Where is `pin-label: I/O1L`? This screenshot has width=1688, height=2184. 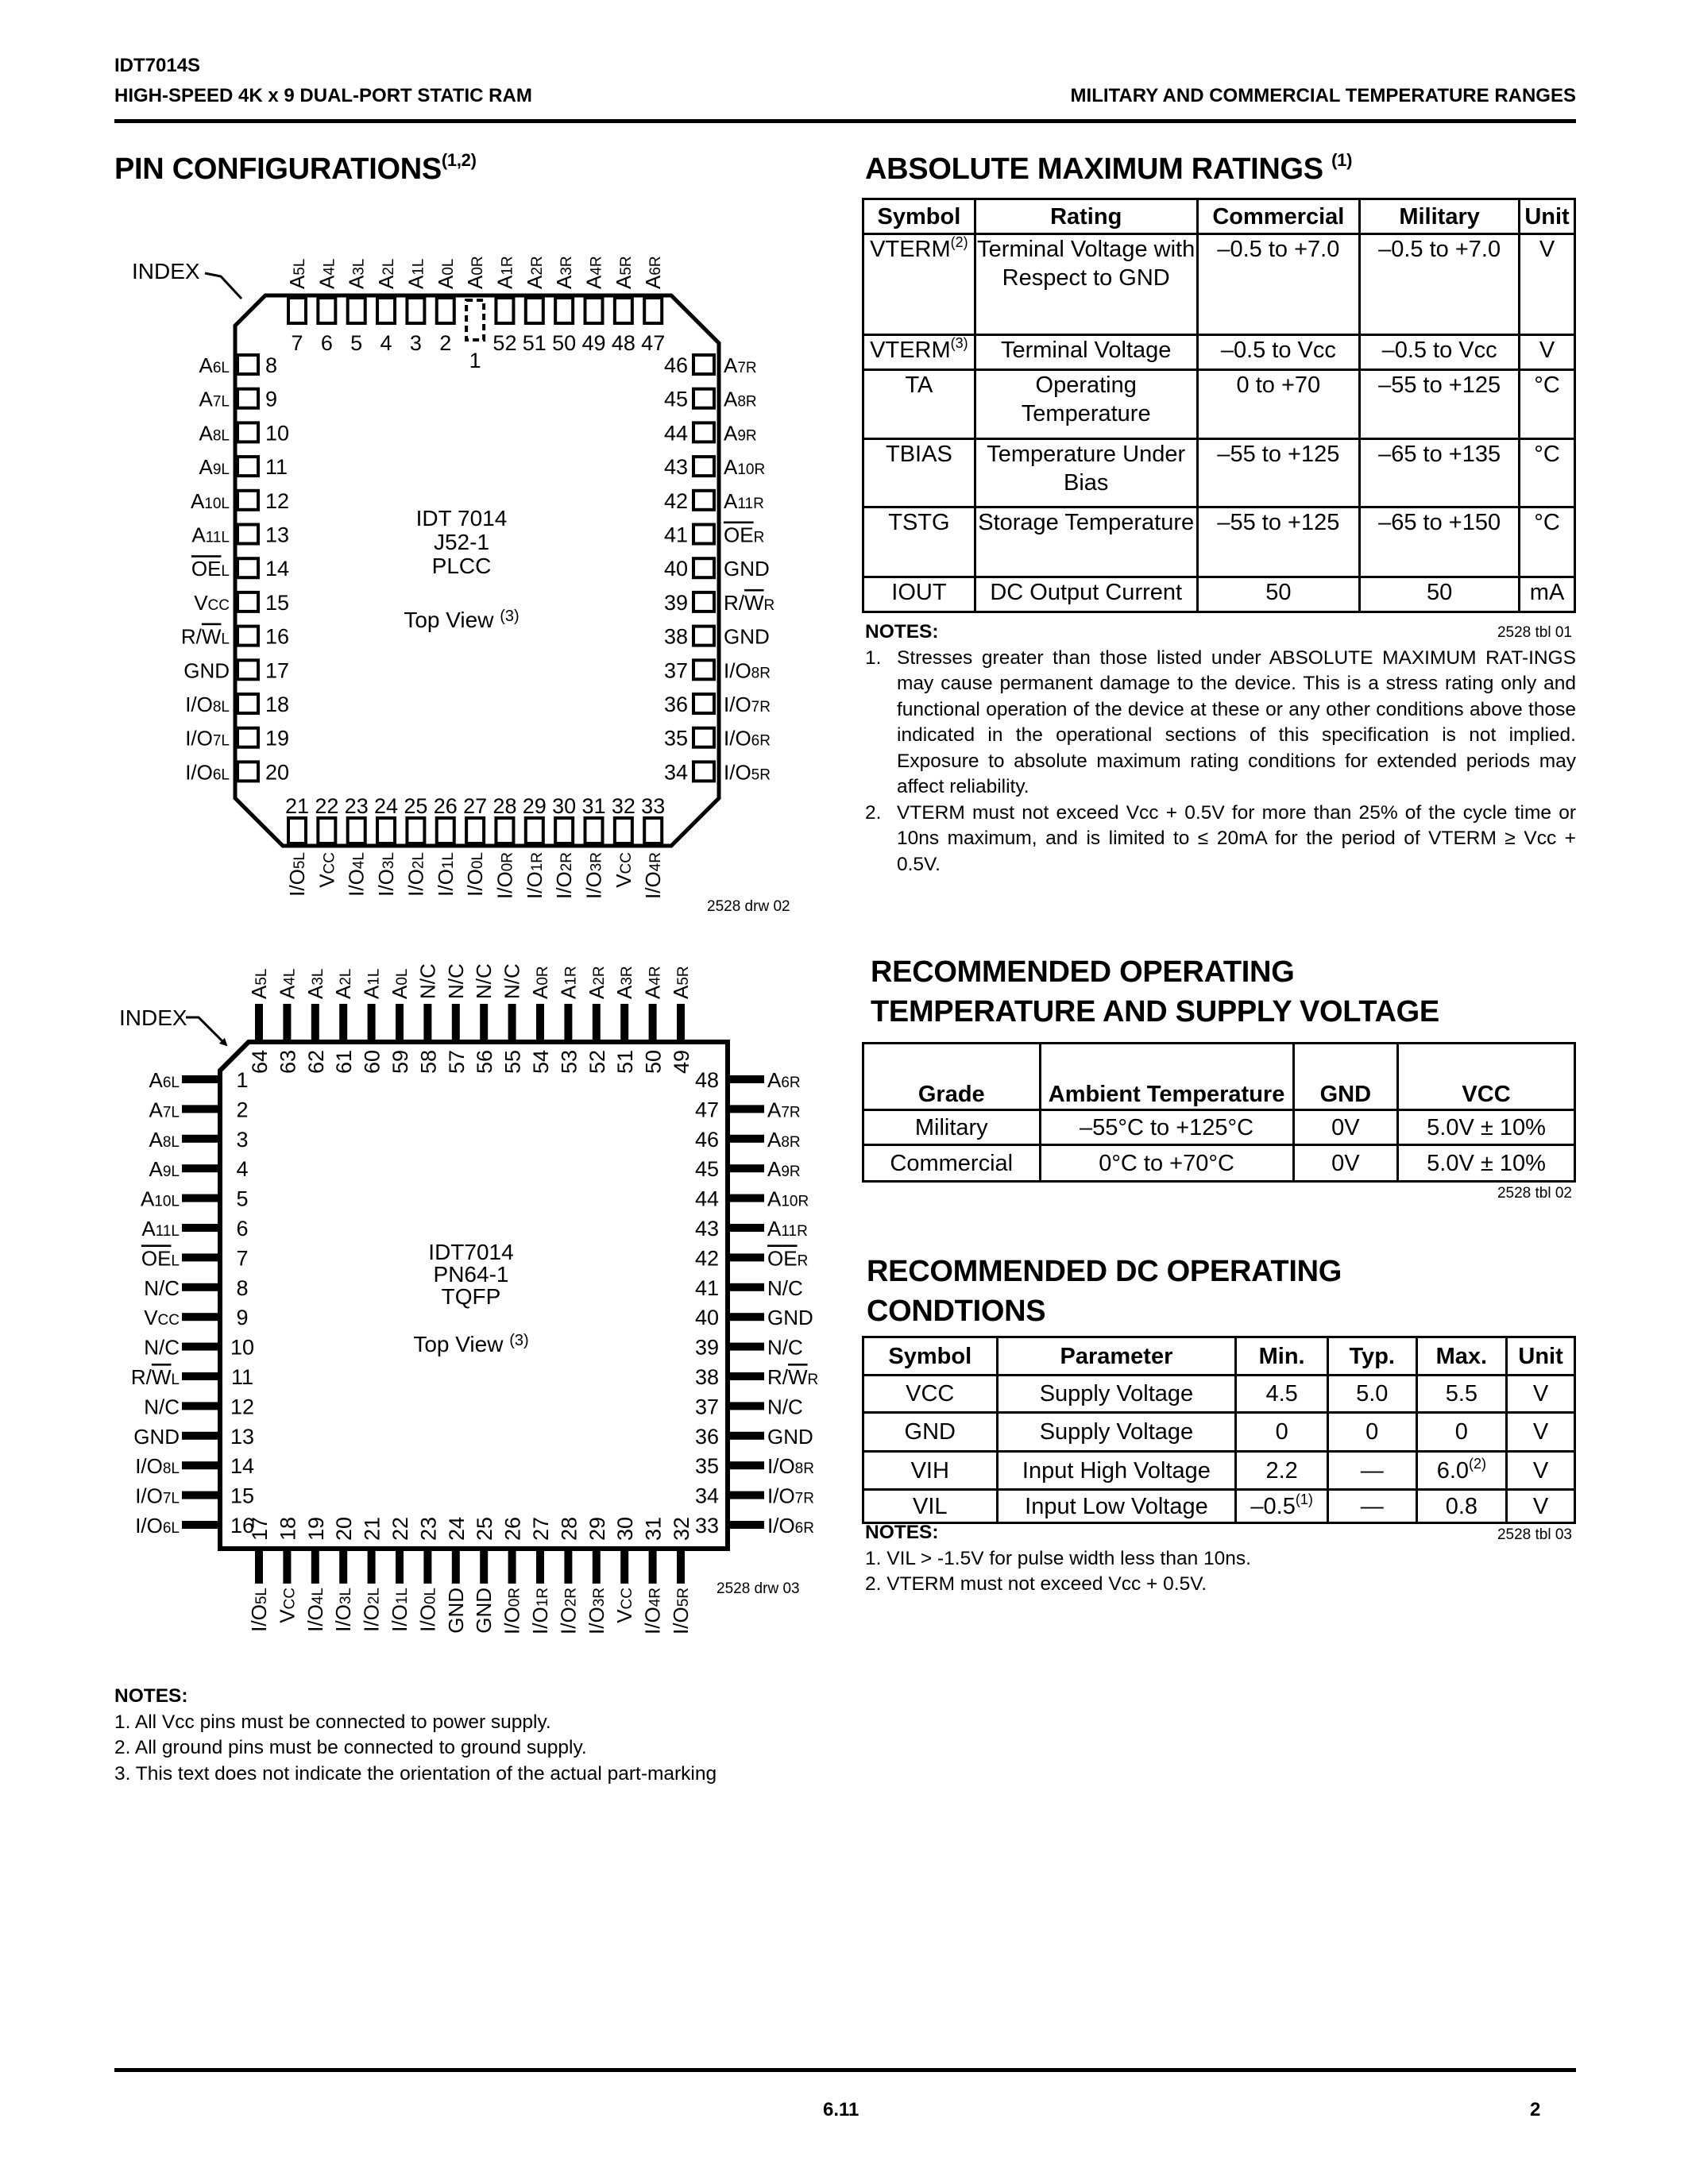 pin-label: I/O1L is located at coordinates (446, 874).